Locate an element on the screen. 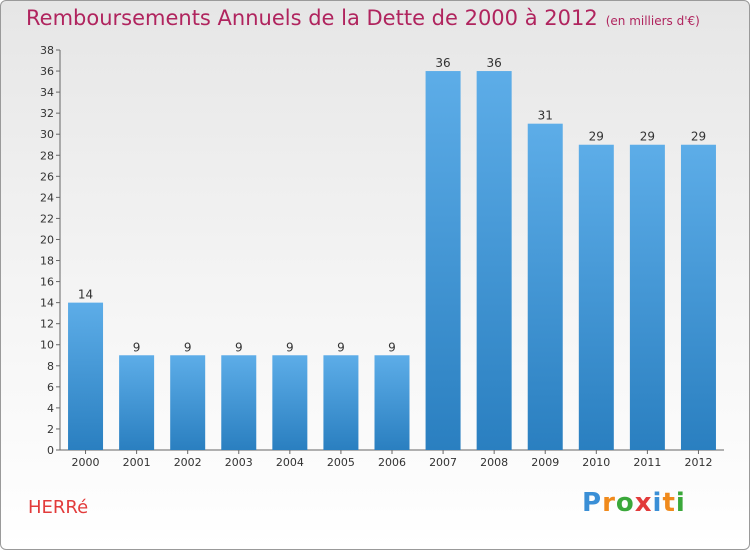 Image resolution: width=750 pixels, height=550 pixels. logo-letter: o is located at coordinates (625, 503).